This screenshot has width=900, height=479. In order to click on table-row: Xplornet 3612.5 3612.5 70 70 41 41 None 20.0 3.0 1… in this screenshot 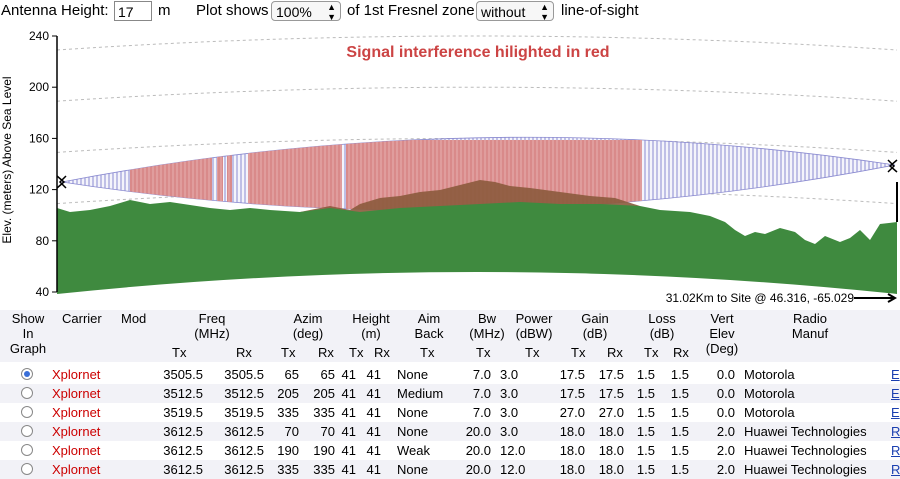, I will do `click(450, 431)`.